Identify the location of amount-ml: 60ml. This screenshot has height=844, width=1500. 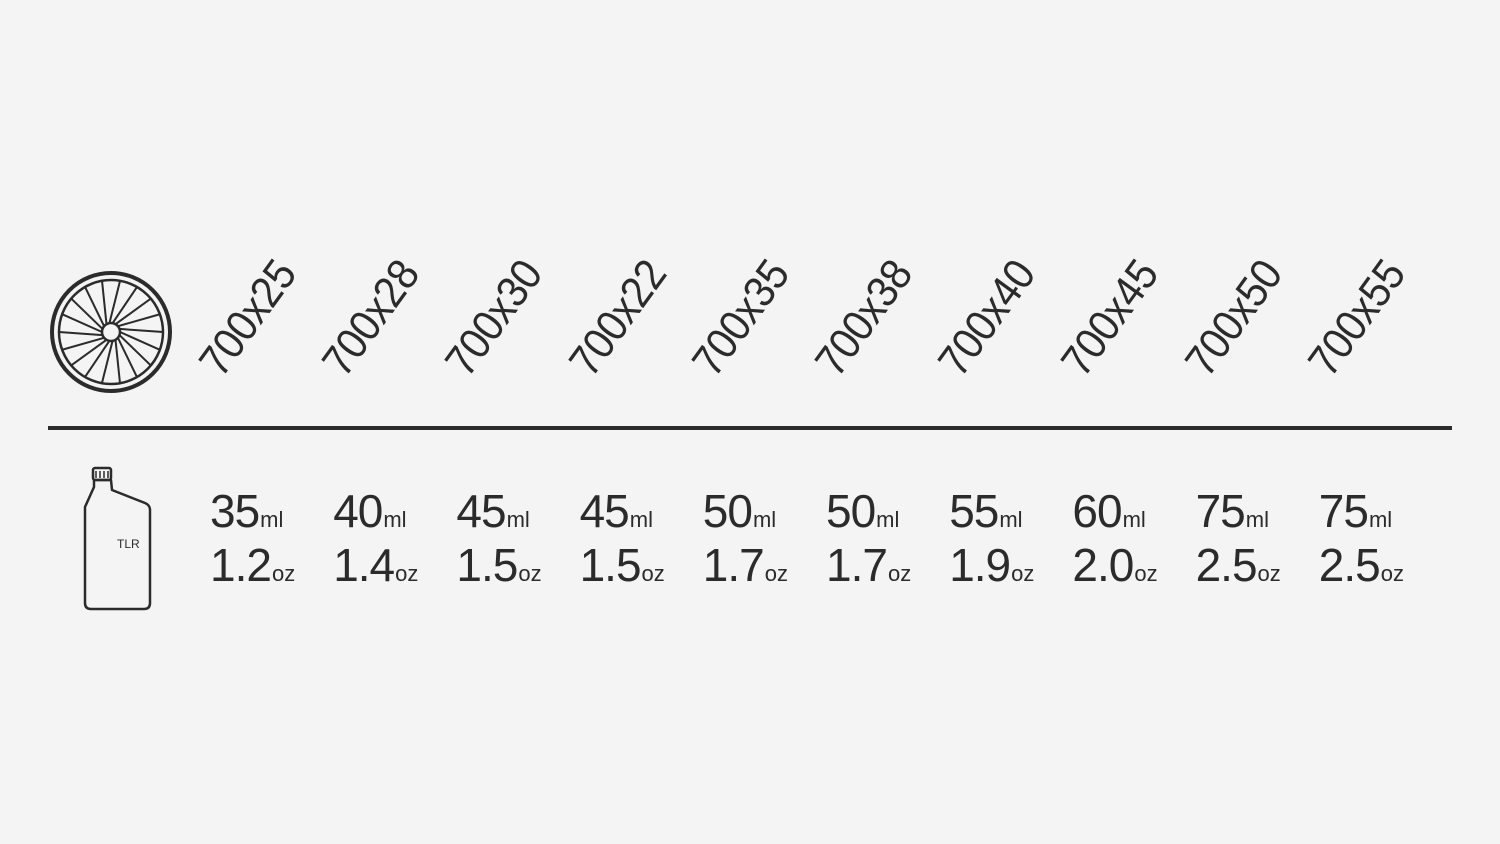
(1108, 511).